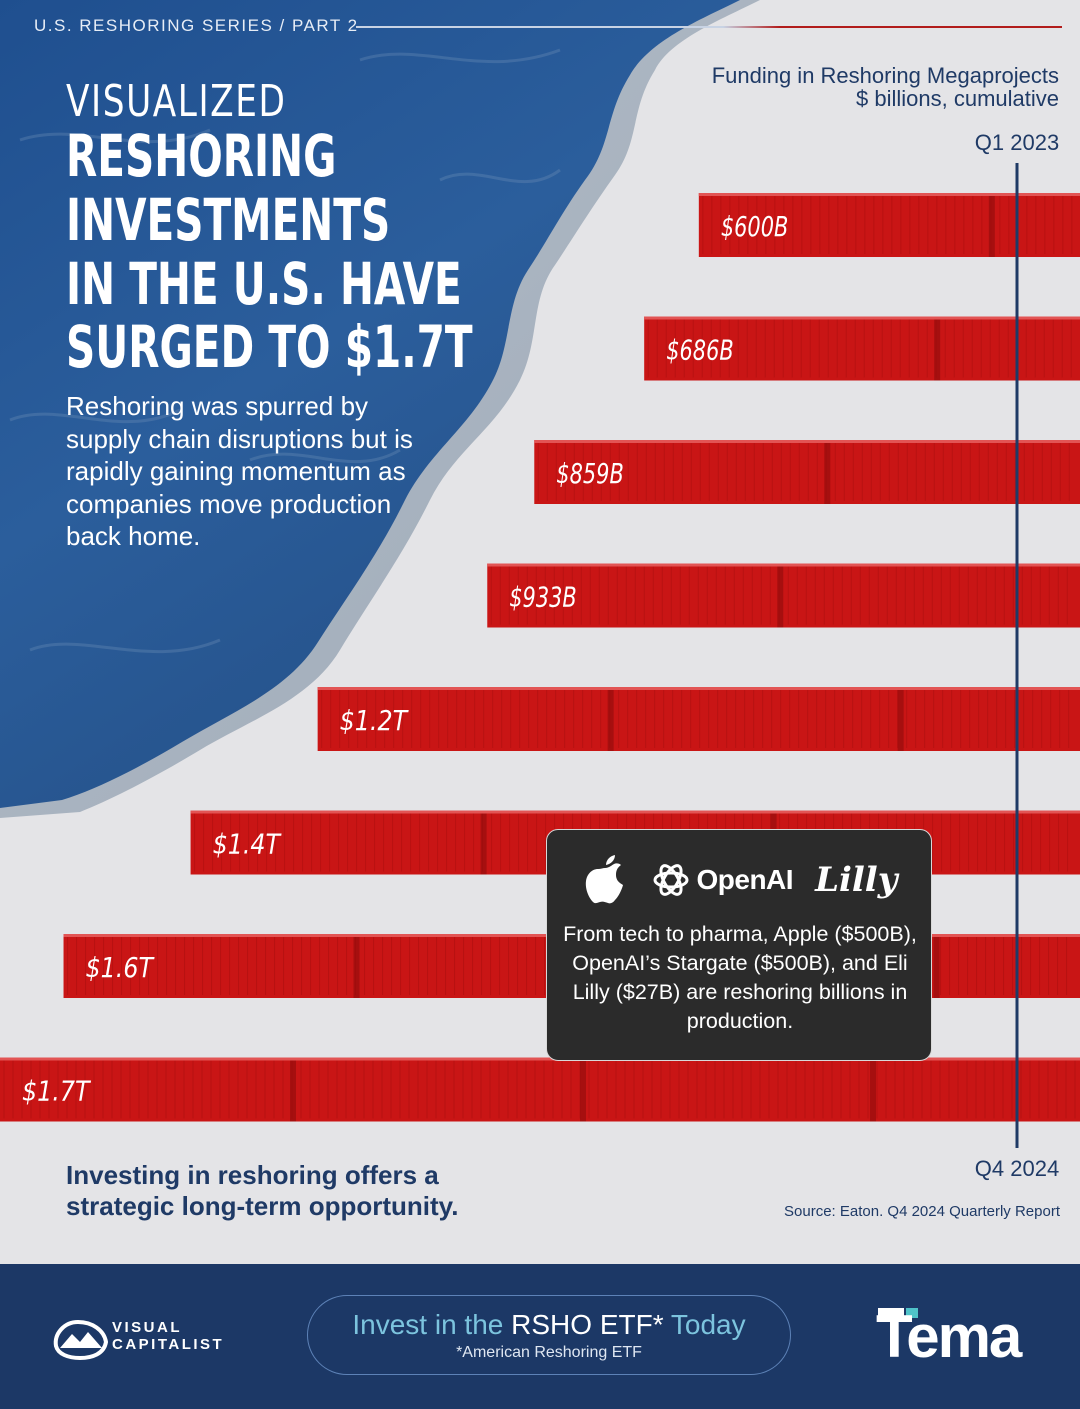 The image size is (1080, 1409). I want to click on bar-group-1: $686B, so click(862, 348).